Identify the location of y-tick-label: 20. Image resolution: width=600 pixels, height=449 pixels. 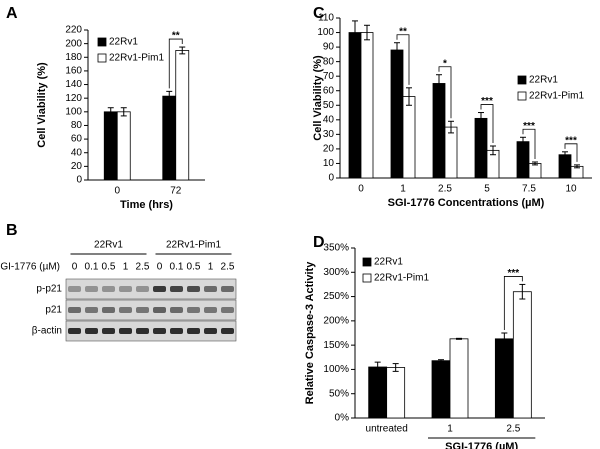
(77, 166).